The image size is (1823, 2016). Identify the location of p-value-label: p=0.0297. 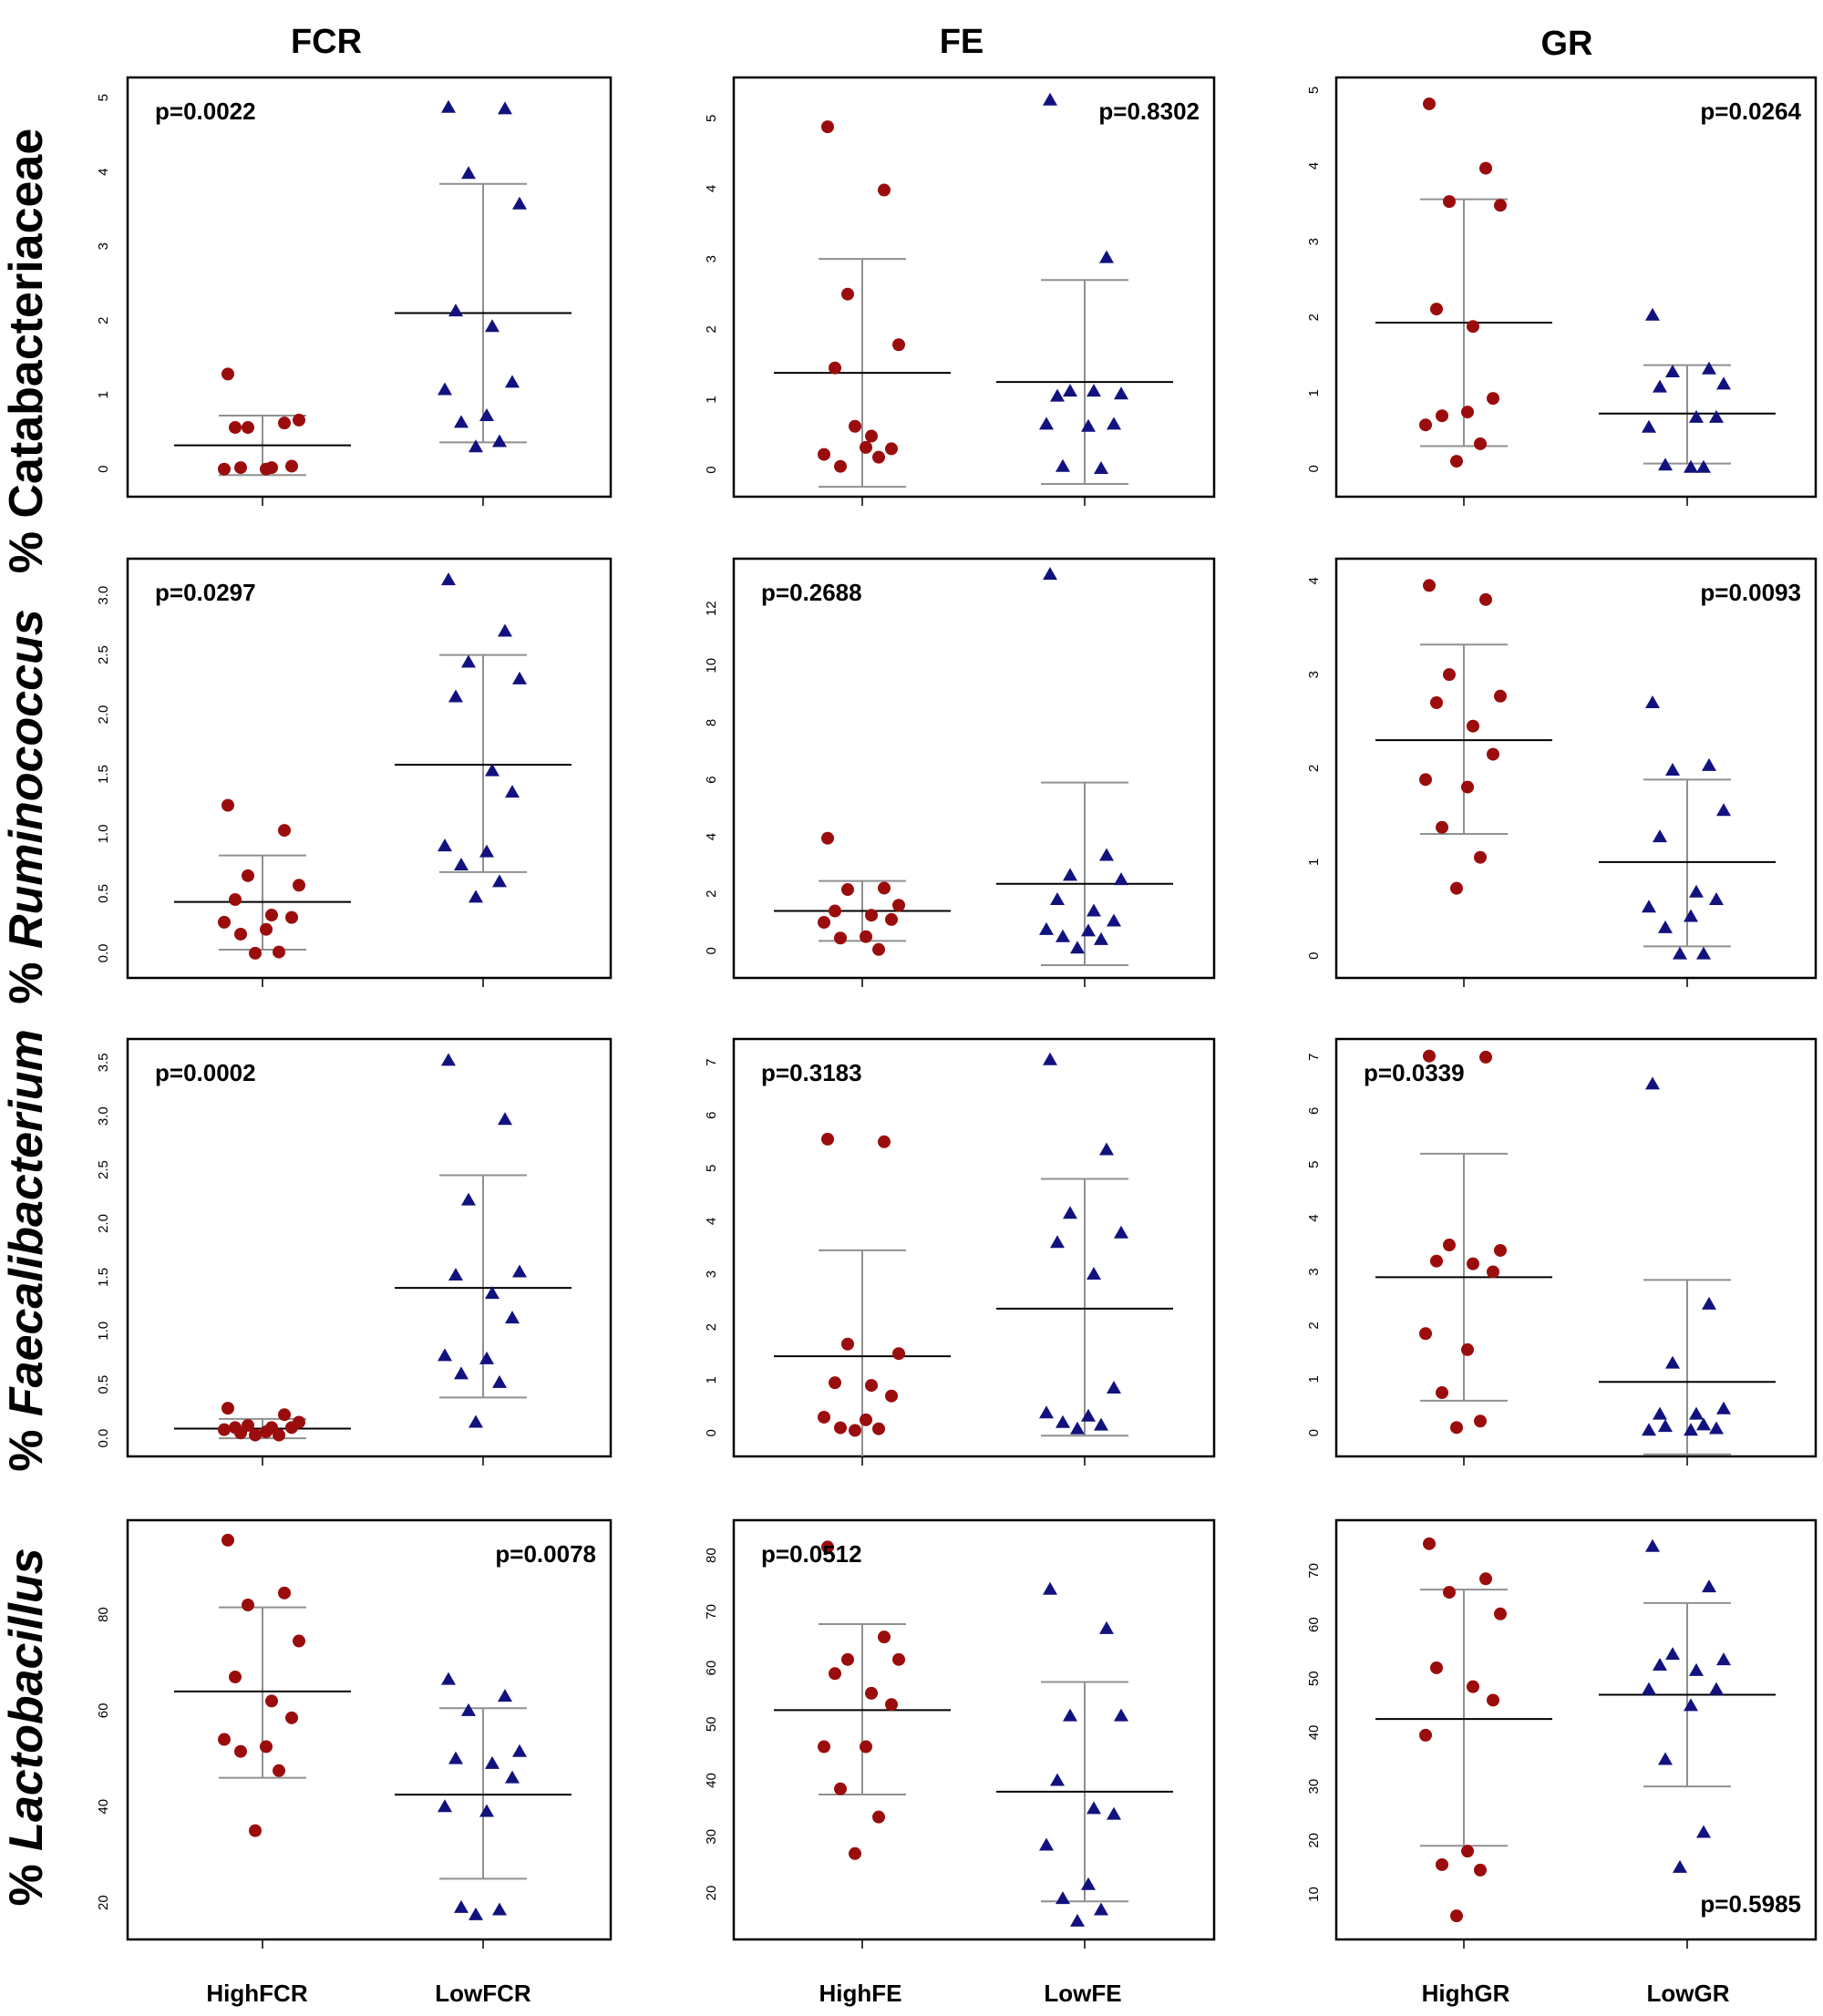
(205, 592).